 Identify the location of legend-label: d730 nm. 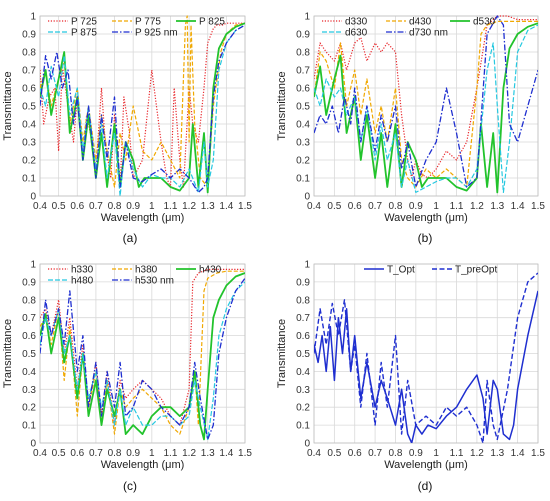
(428, 33).